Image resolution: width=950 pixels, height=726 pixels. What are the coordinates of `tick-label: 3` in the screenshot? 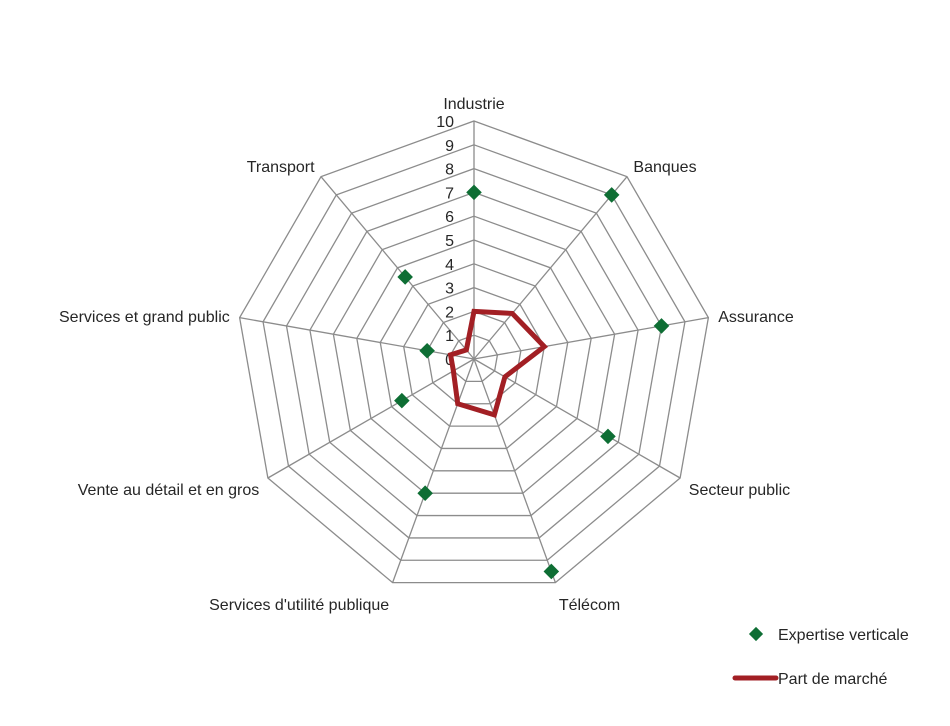 It's located at (449, 289).